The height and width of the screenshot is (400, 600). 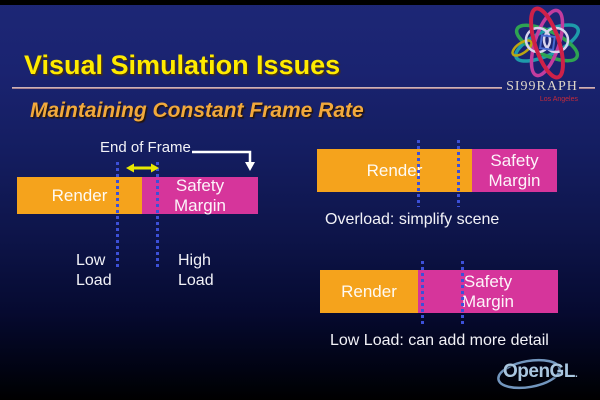 I want to click on end-of-frame-arrow-icon, so click(x=223, y=160).